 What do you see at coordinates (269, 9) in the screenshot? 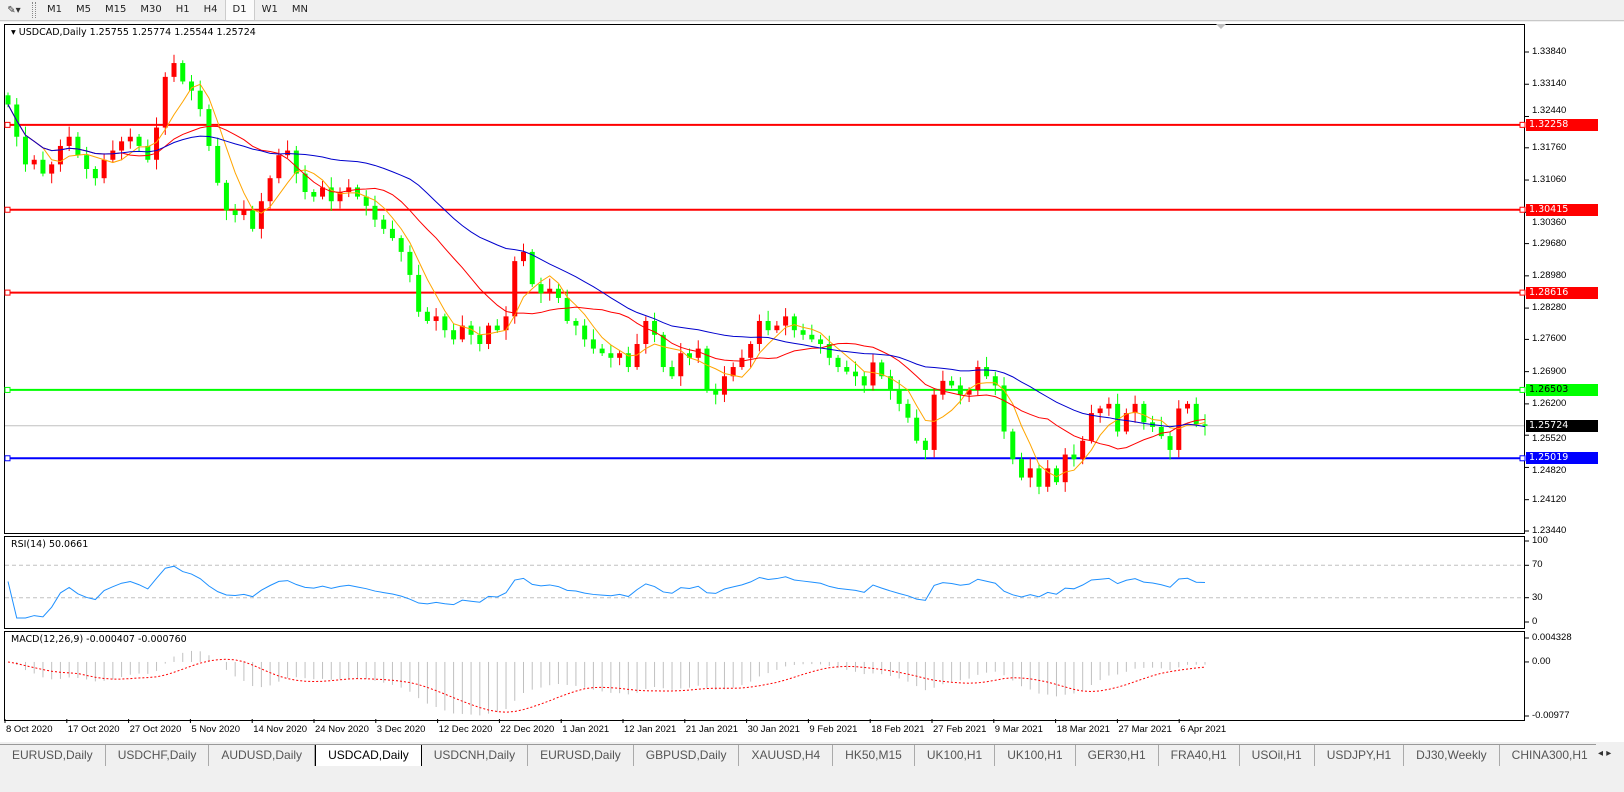
I see `timeframe-w1: W1` at bounding box center [269, 9].